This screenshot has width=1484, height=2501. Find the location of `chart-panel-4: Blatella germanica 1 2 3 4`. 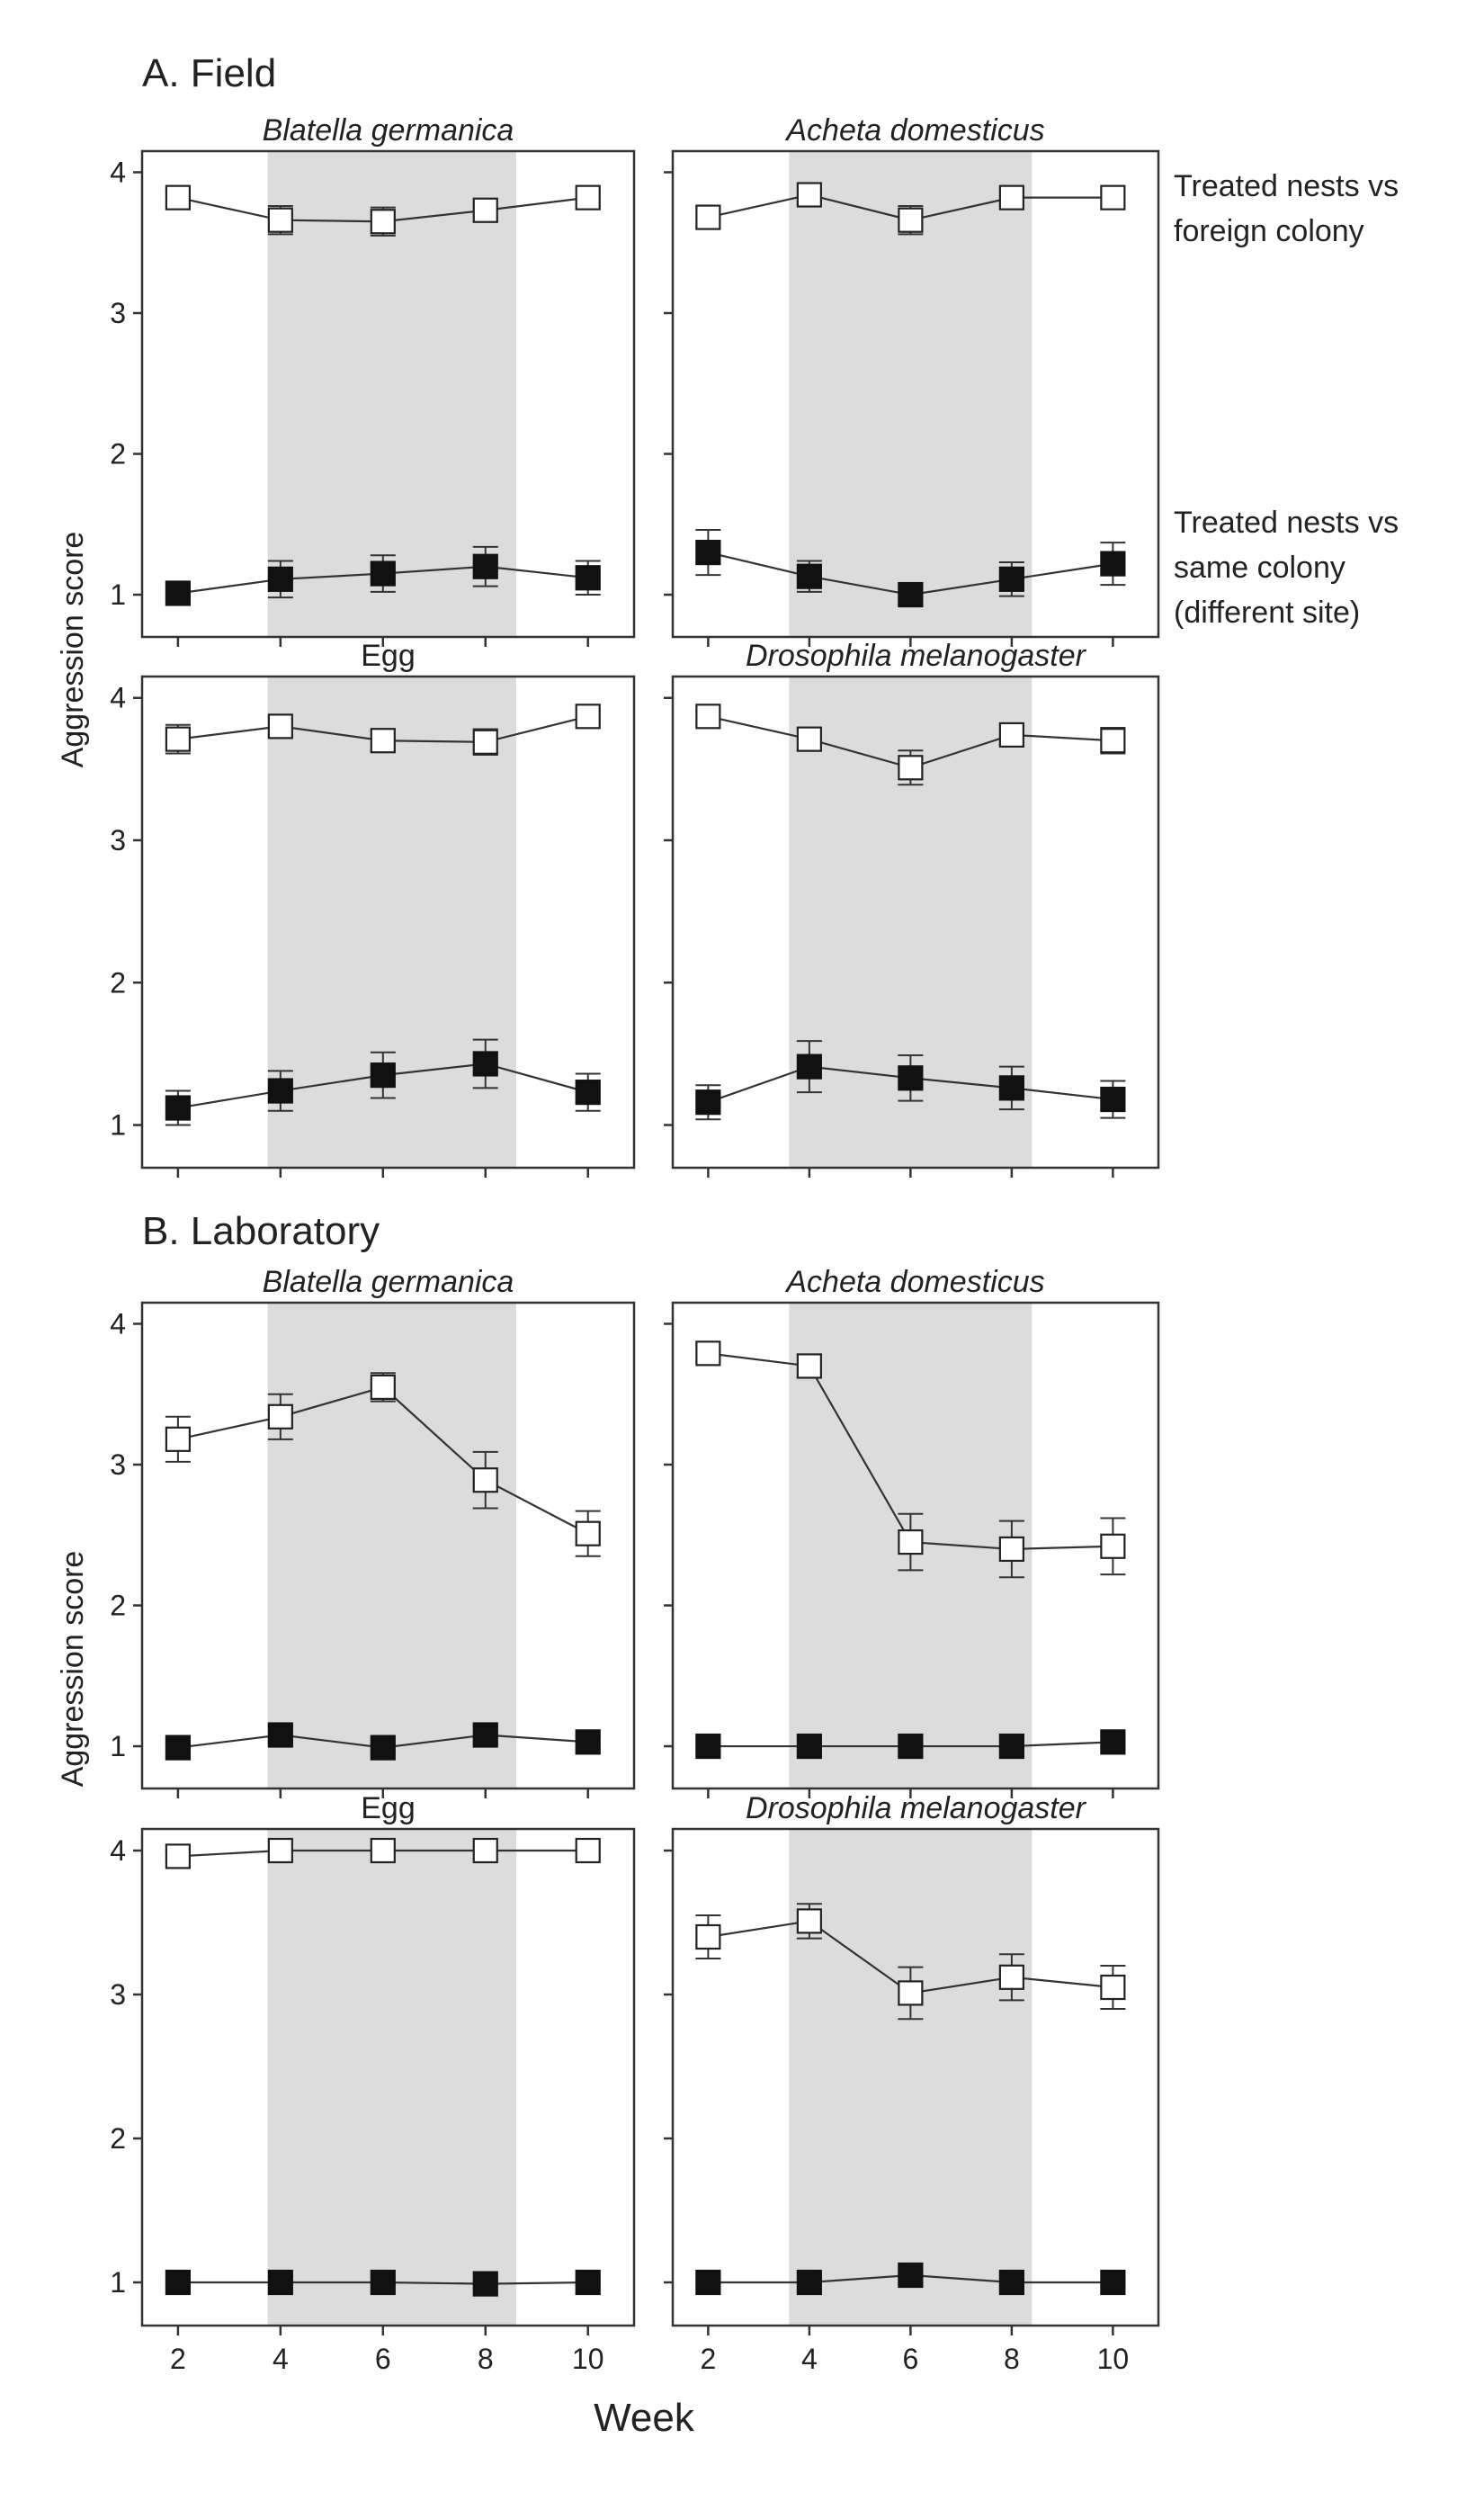

chart-panel-4: Blatella germanica 1 2 3 4 is located at coordinates (373, 1532).